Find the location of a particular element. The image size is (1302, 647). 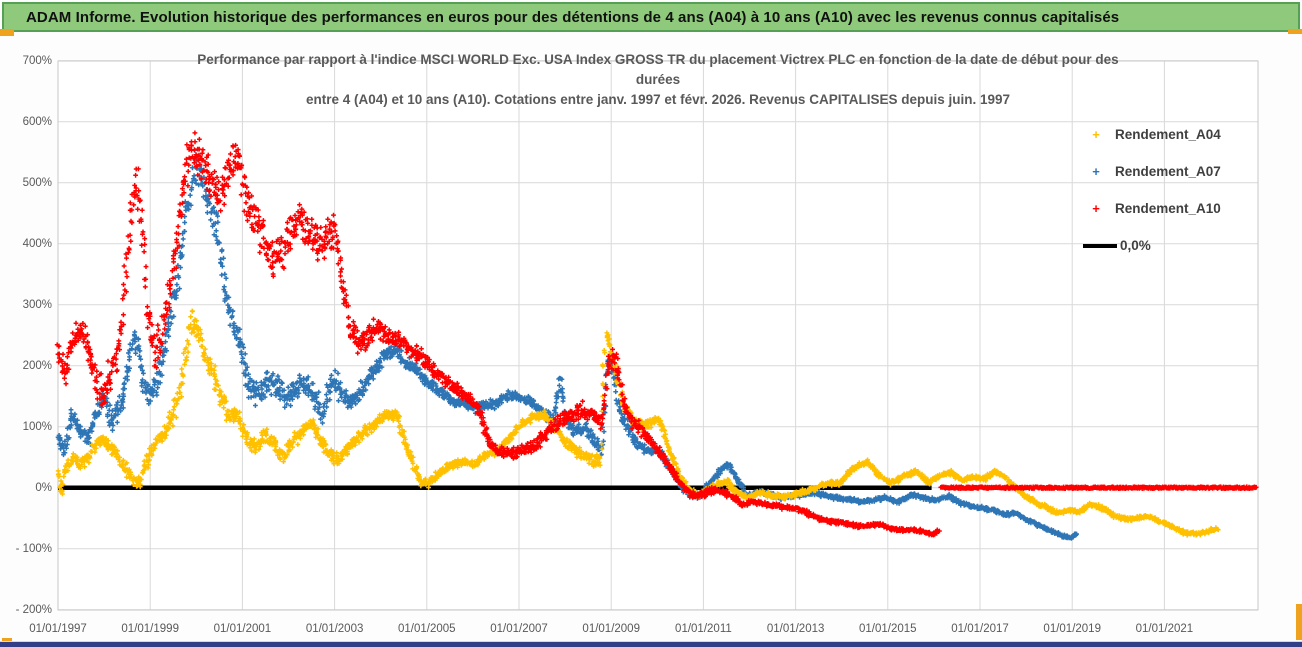

y-axis-label: 500% is located at coordinates (37, 182).